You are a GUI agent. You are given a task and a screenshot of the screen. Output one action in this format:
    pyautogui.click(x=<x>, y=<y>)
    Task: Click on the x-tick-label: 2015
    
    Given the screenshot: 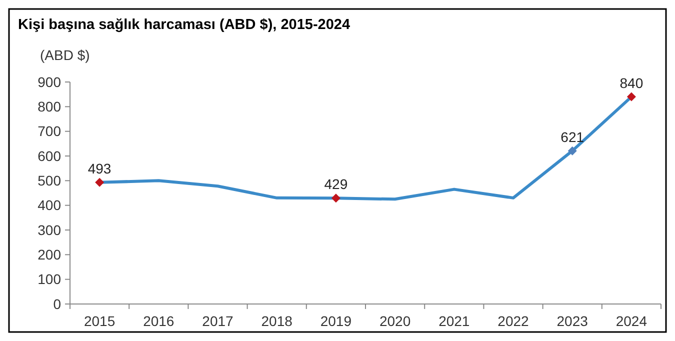 What is the action you would take?
    pyautogui.click(x=100, y=321)
    